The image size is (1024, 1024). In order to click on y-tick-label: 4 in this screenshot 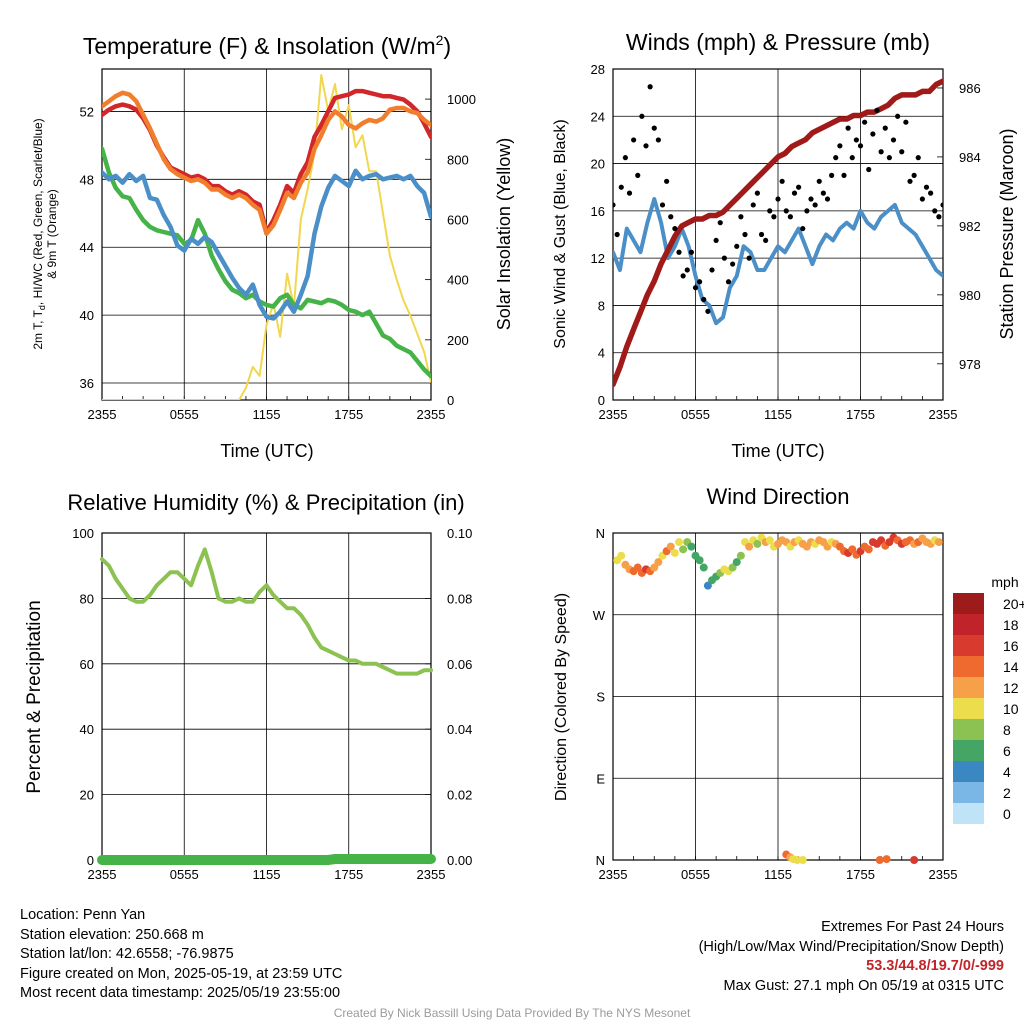, I will do `click(601, 353)`.